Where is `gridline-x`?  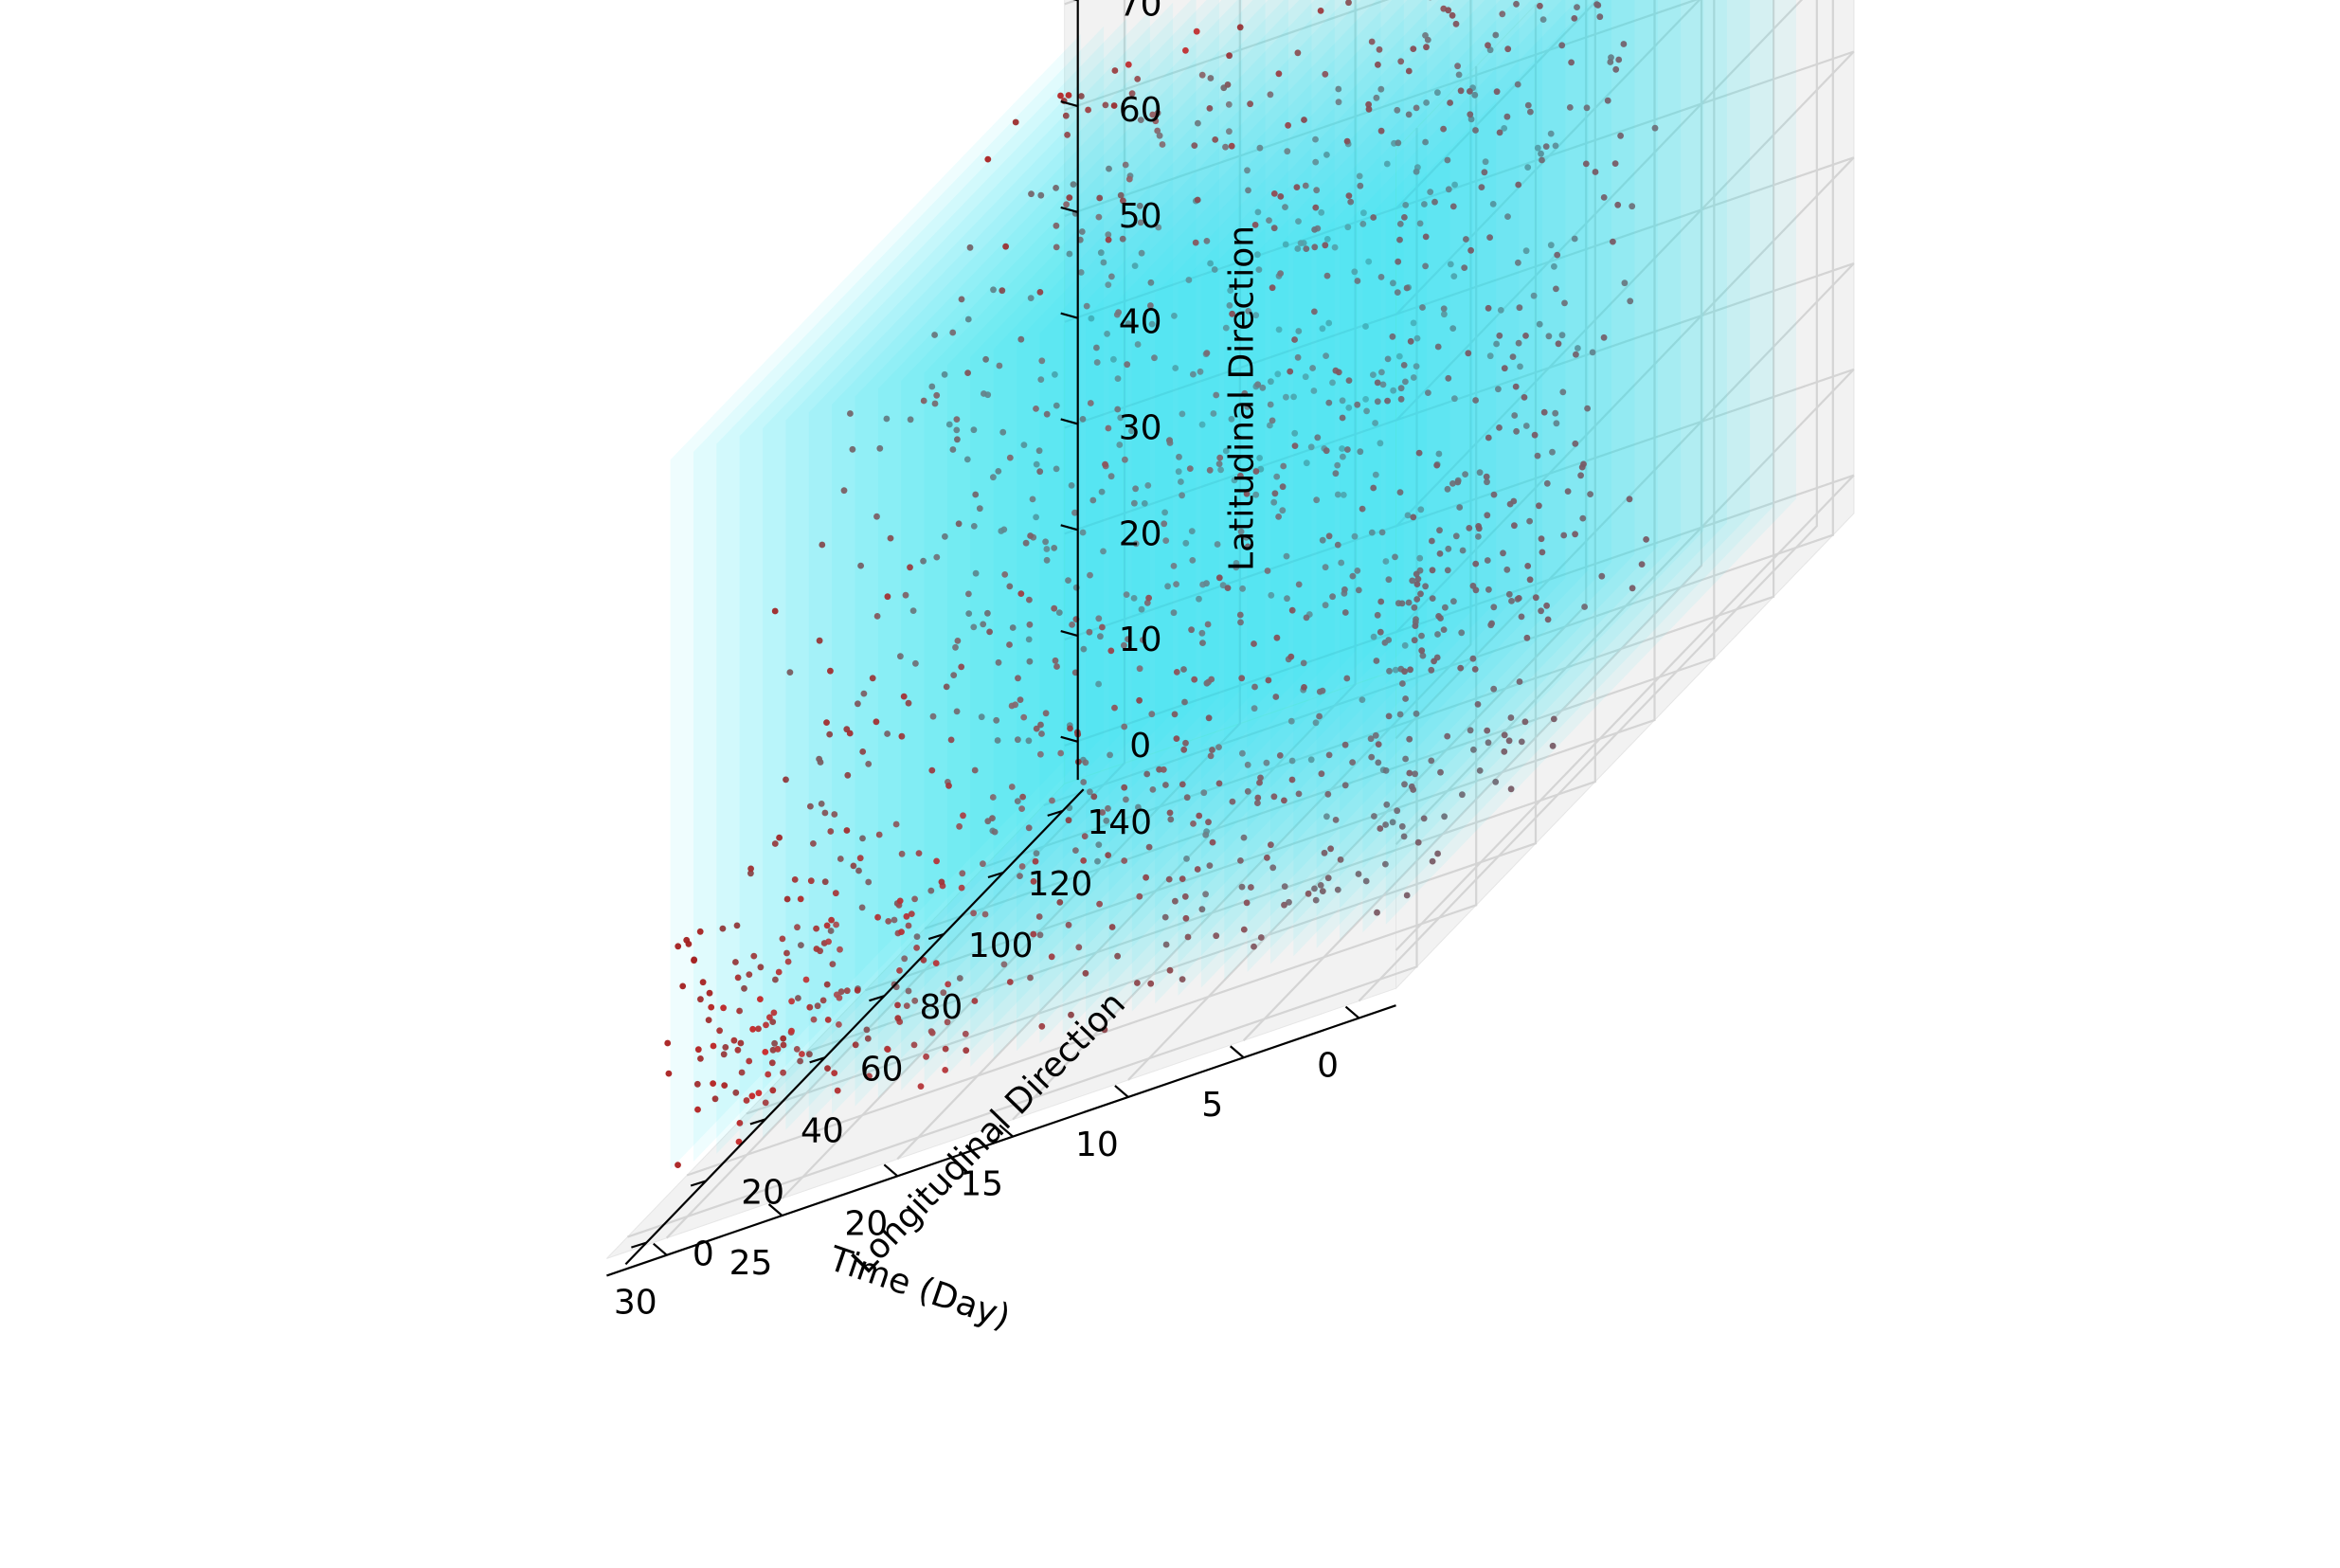 gridline-x is located at coordinates (1242, 560).